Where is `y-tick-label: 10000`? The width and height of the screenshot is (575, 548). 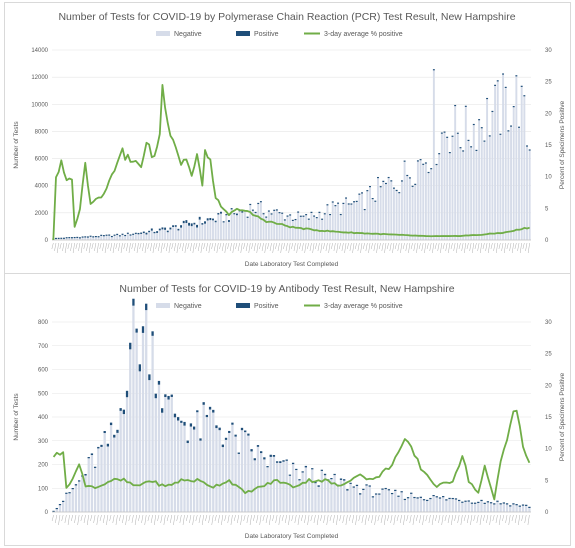
y-tick-label: 10000 is located at coordinates (39, 105).